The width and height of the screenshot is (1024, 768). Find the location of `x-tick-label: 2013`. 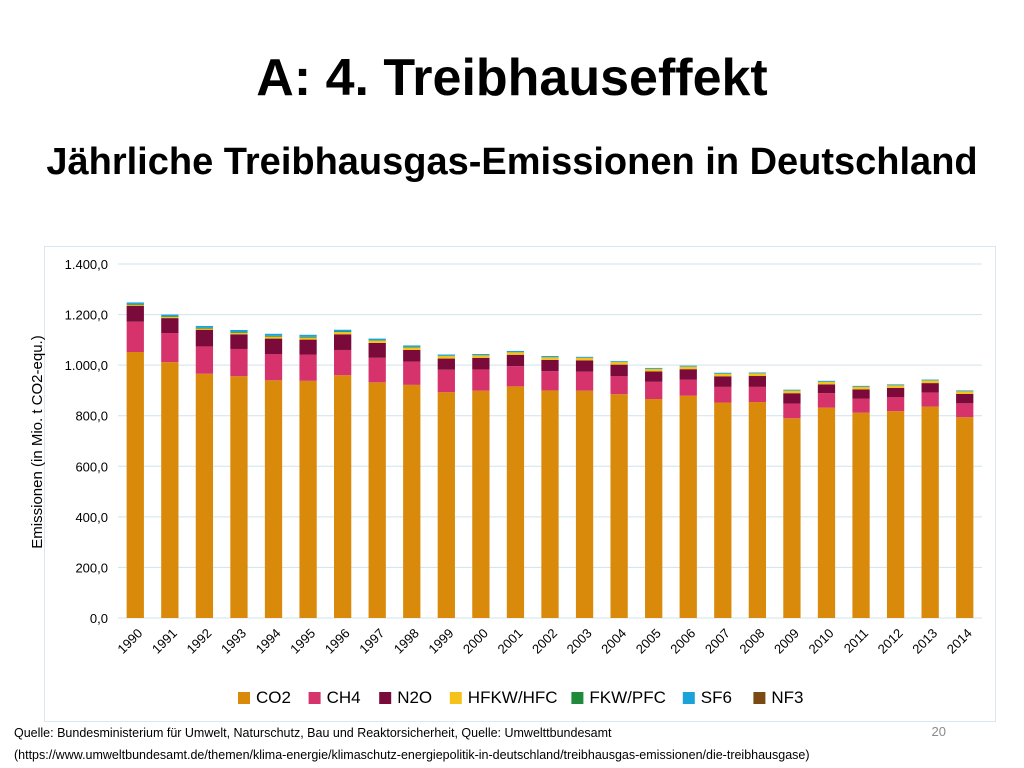

x-tick-label: 2013 is located at coordinates (924, 641).